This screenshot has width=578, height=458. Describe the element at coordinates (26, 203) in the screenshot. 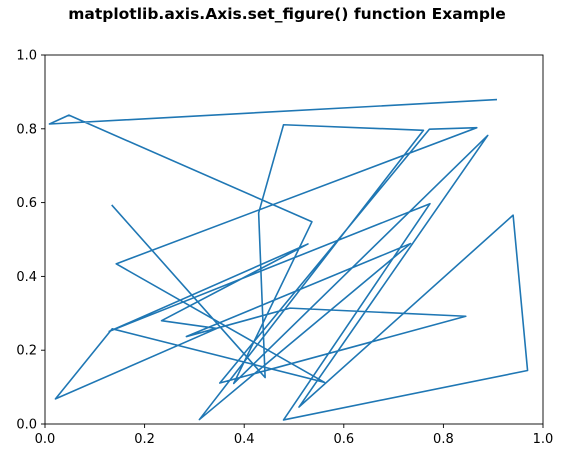

I see `y-tick-label: 0.6` at that location.